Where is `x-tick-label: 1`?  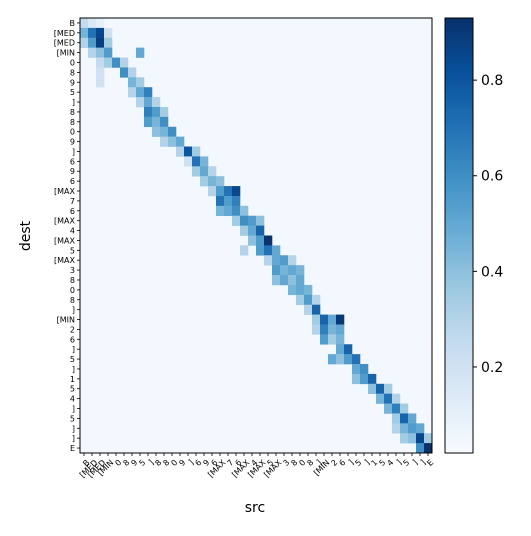 x-tick-label: 1 is located at coordinates (374, 463).